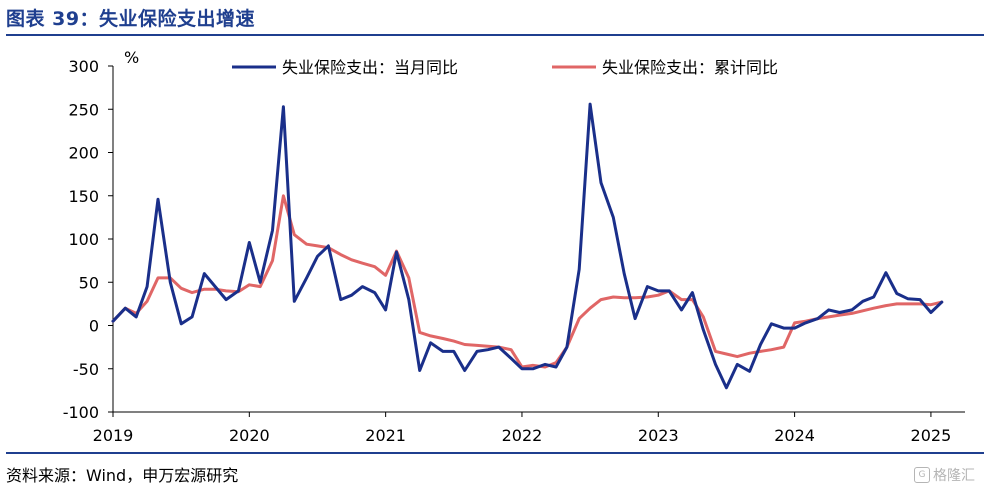 The image size is (987, 494). What do you see at coordinates (954, 476) in the screenshot?
I see `watermark-text: 格隆汇` at bounding box center [954, 476].